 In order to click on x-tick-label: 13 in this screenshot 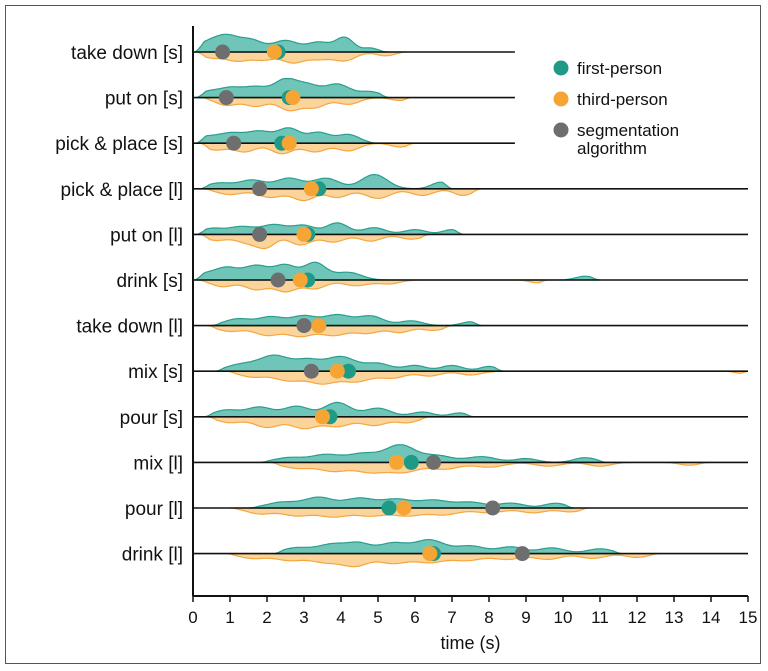, I will do `click(674, 617)`.